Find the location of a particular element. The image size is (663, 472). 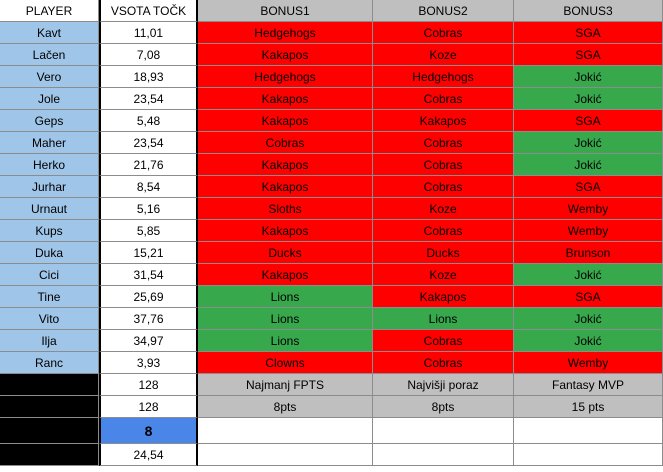

bonus2-cell: Ducks is located at coordinates (443, 253).